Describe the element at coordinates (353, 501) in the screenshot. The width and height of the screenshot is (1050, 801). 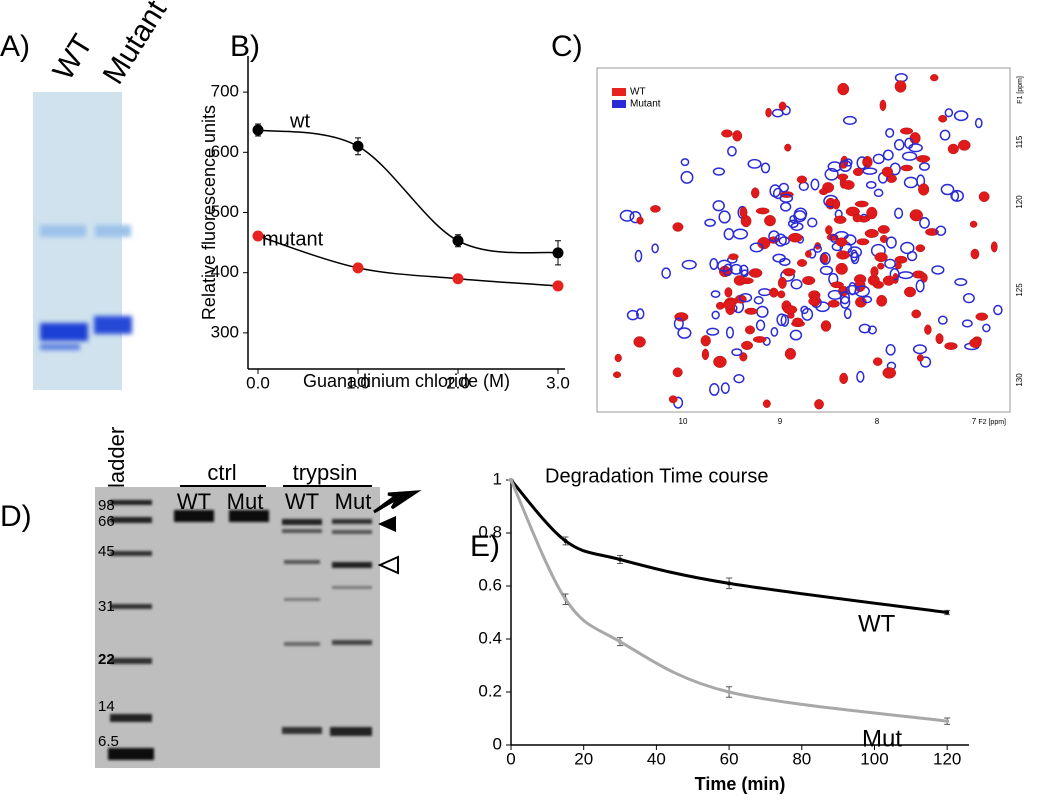
I see `lane-label: Mut` at that location.